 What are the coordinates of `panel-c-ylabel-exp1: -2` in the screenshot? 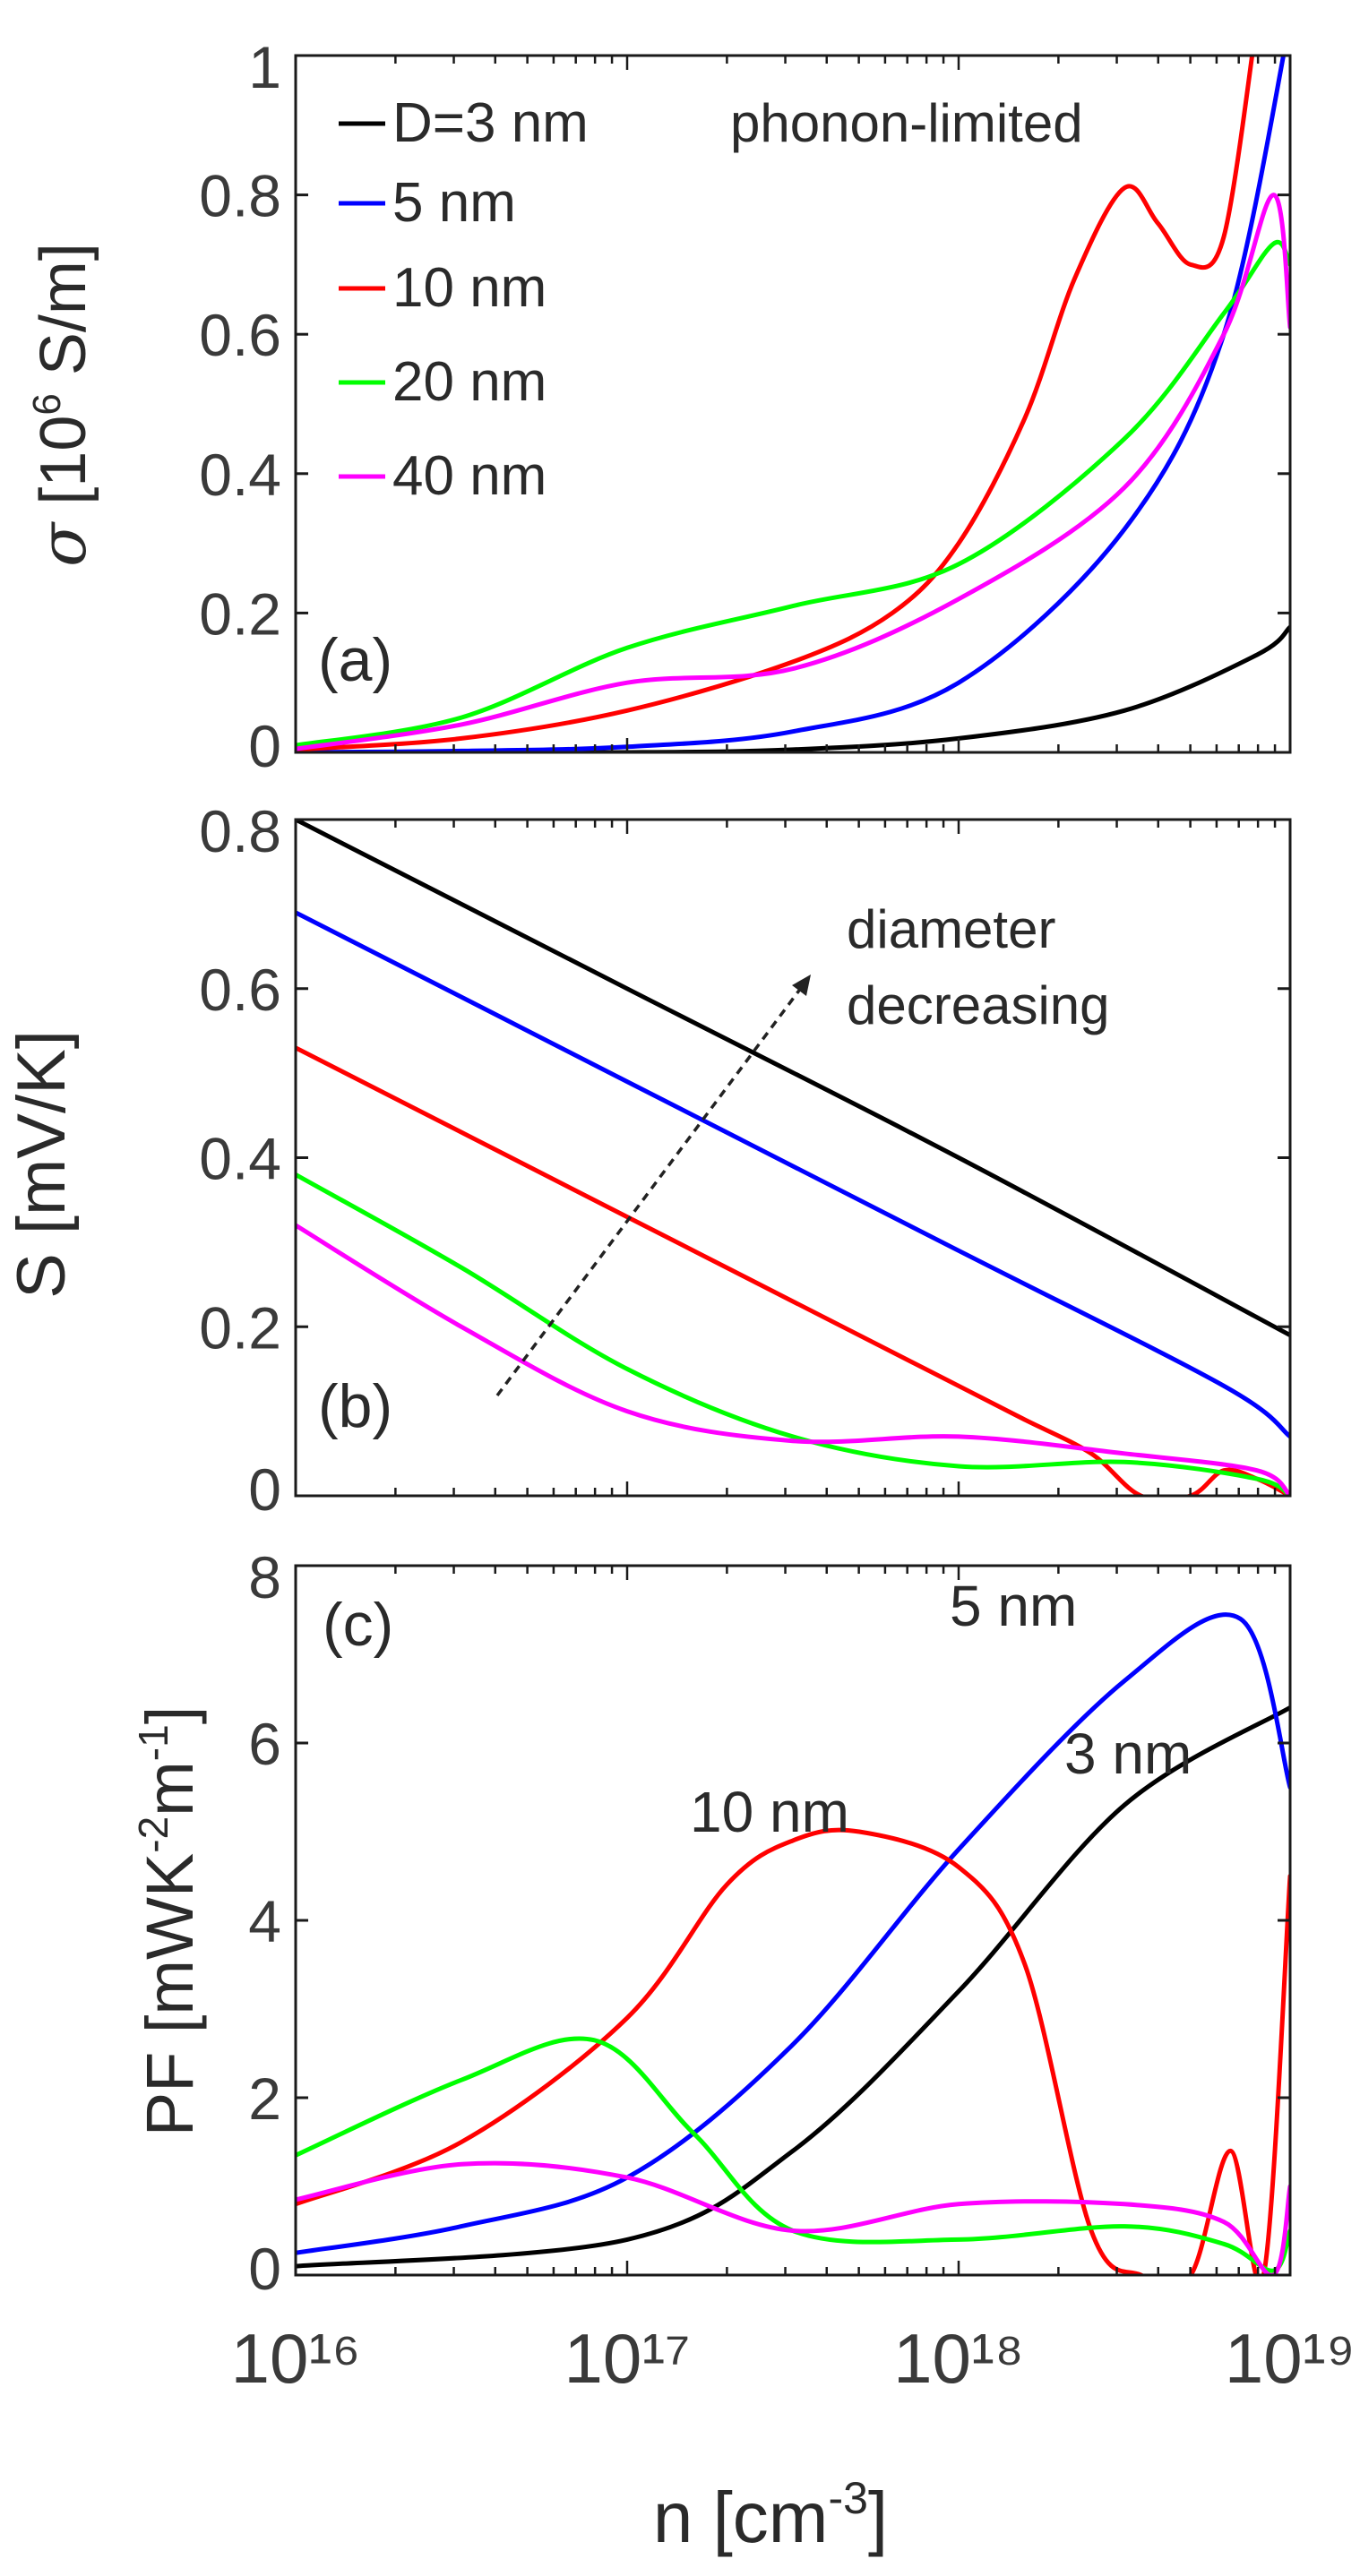 It's located at (153, 1834).